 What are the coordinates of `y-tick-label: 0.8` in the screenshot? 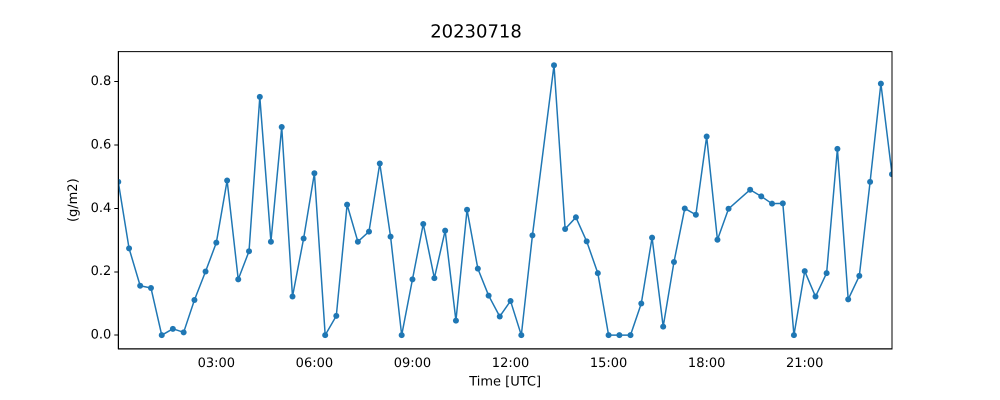 It's located at (101, 82).